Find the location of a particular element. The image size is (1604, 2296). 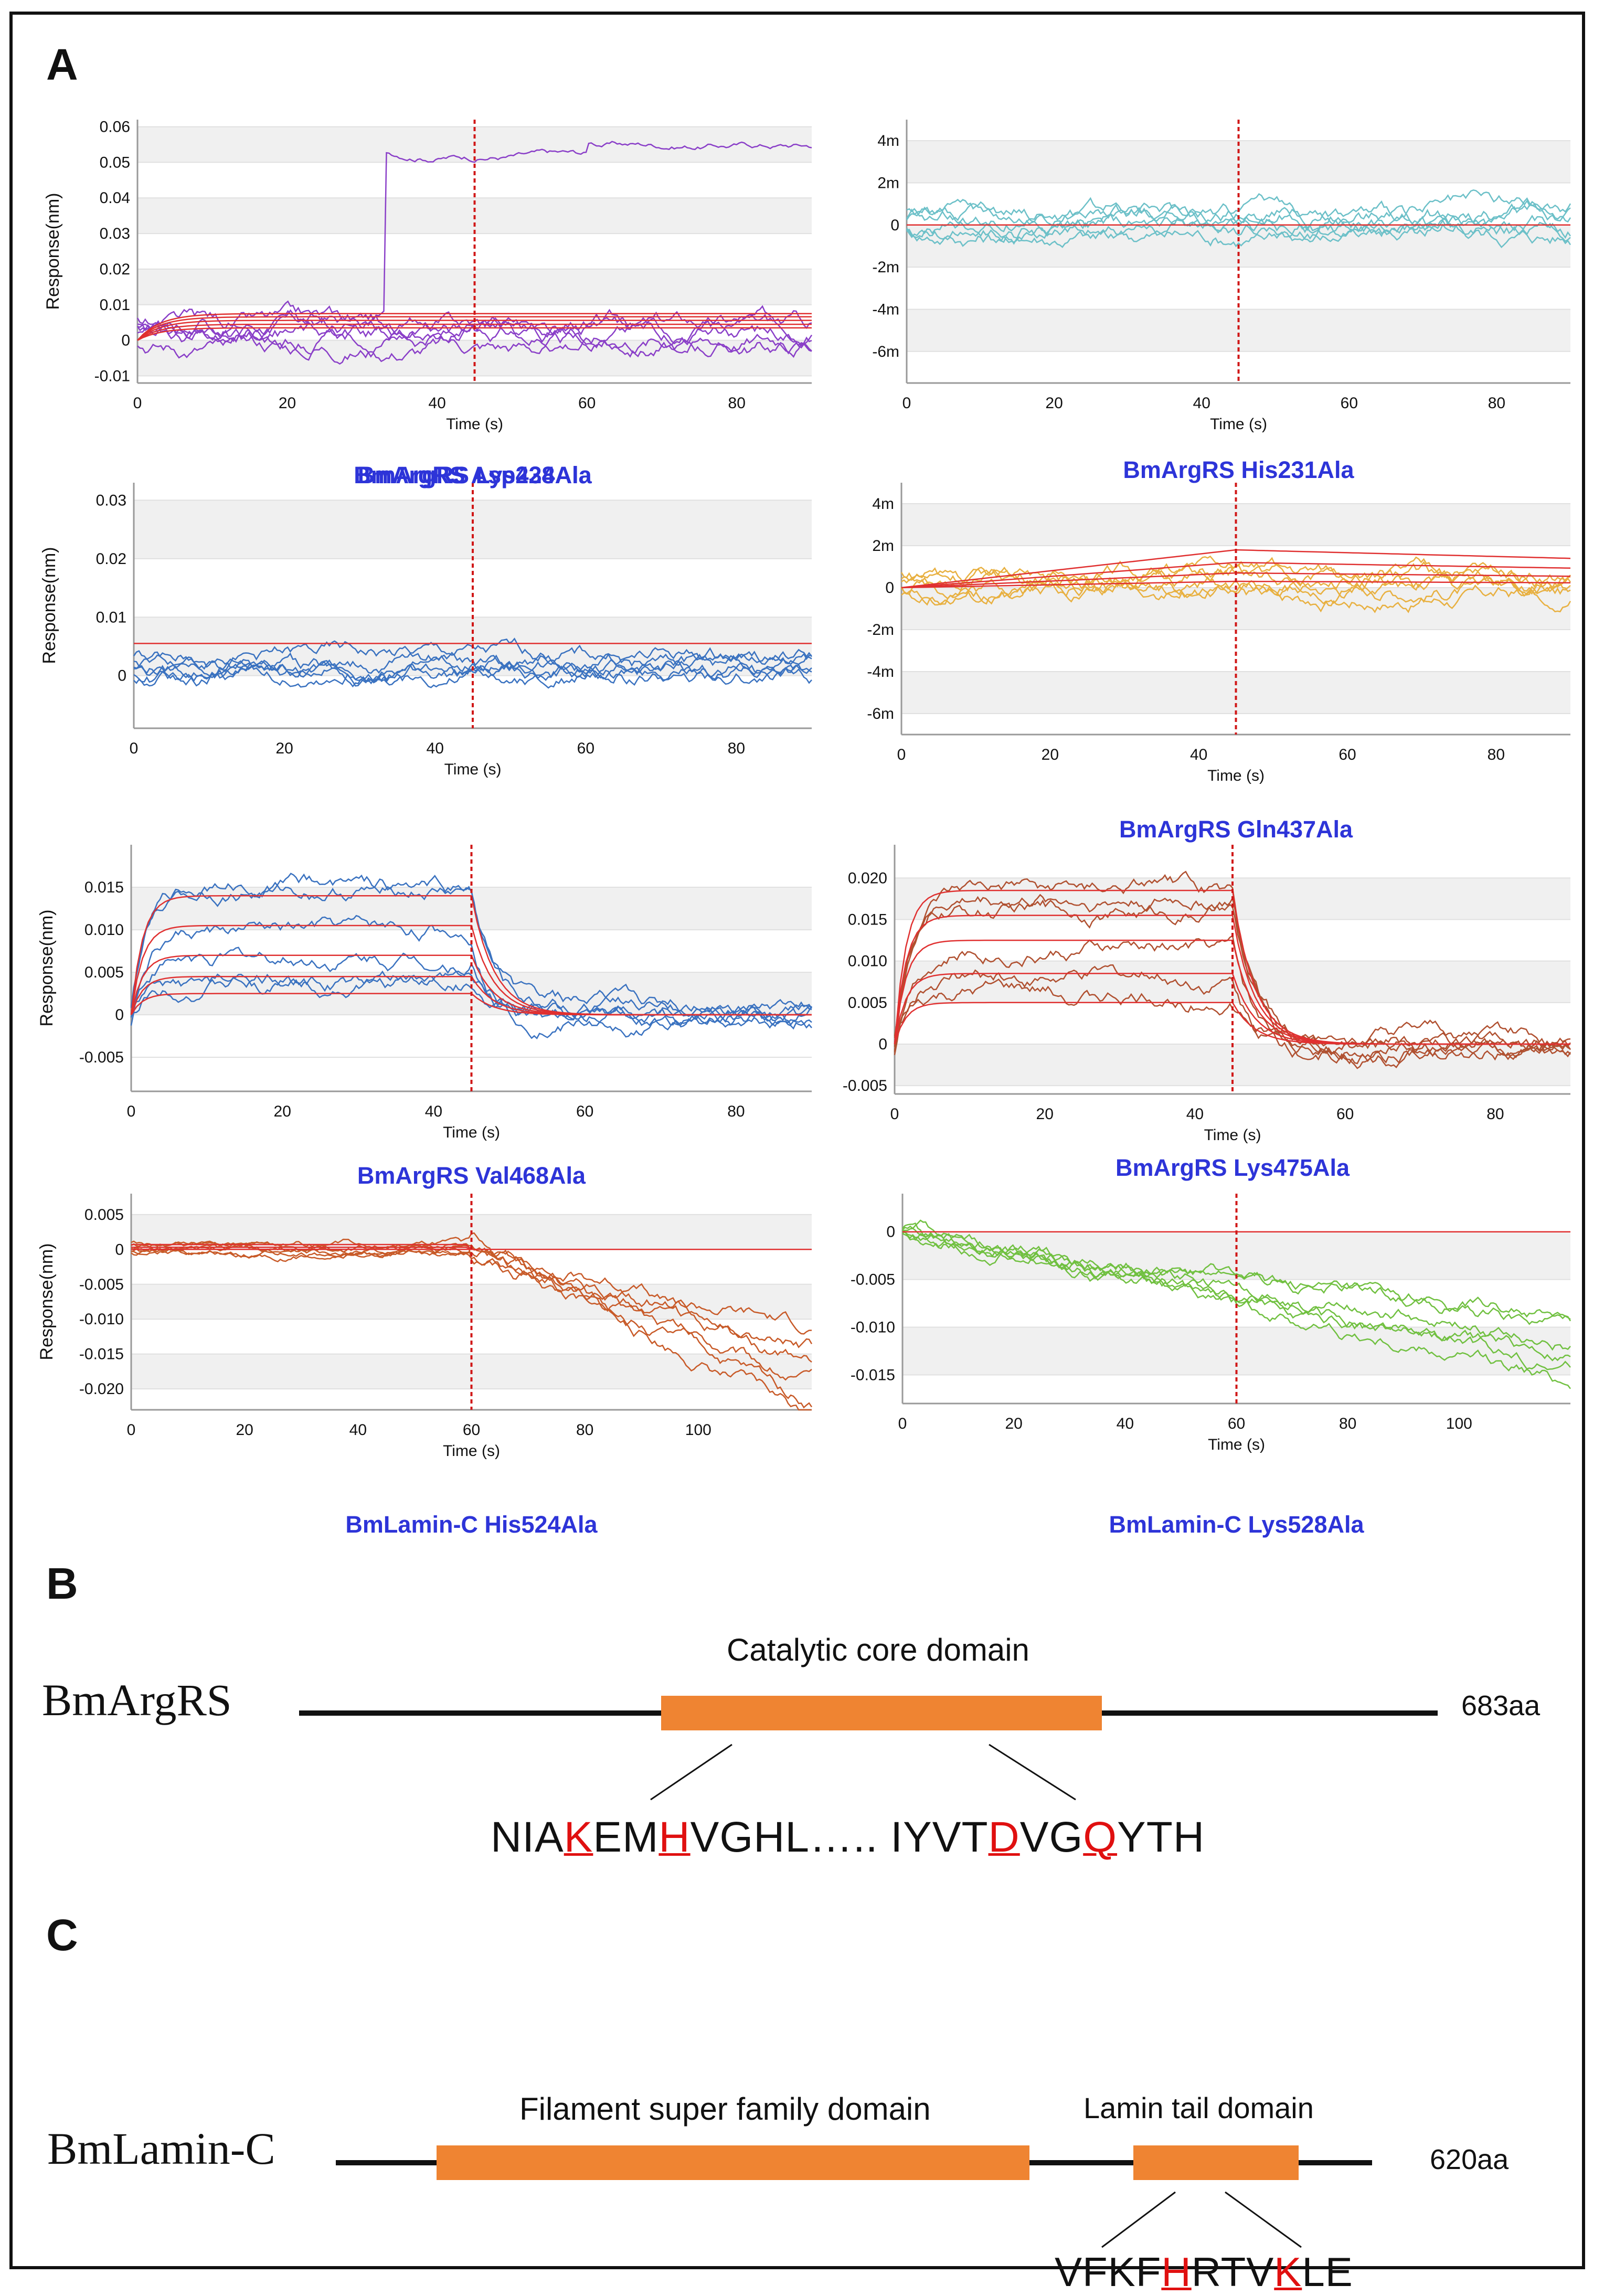

y-tick-label: 4m is located at coordinates (888, 141).